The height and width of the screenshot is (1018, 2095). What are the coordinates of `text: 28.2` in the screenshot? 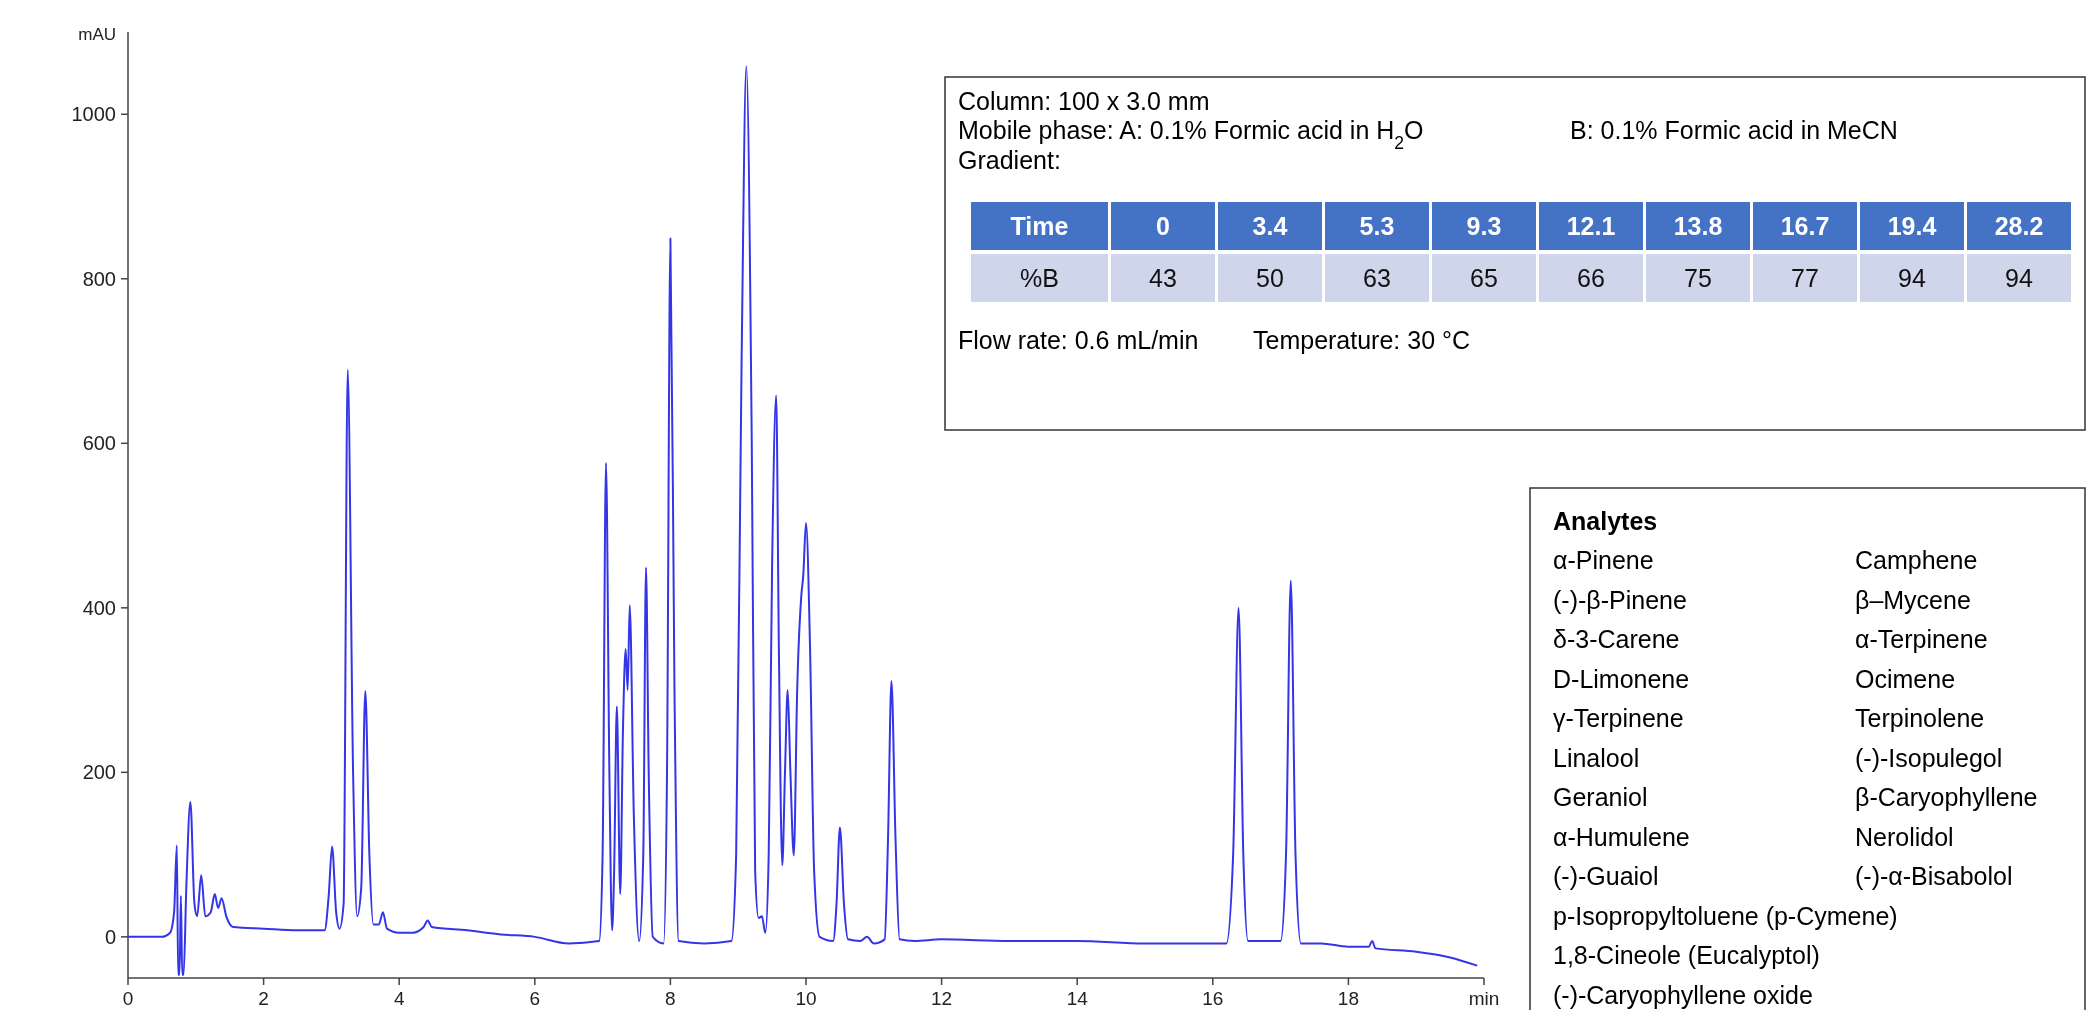 It's located at (2019, 226).